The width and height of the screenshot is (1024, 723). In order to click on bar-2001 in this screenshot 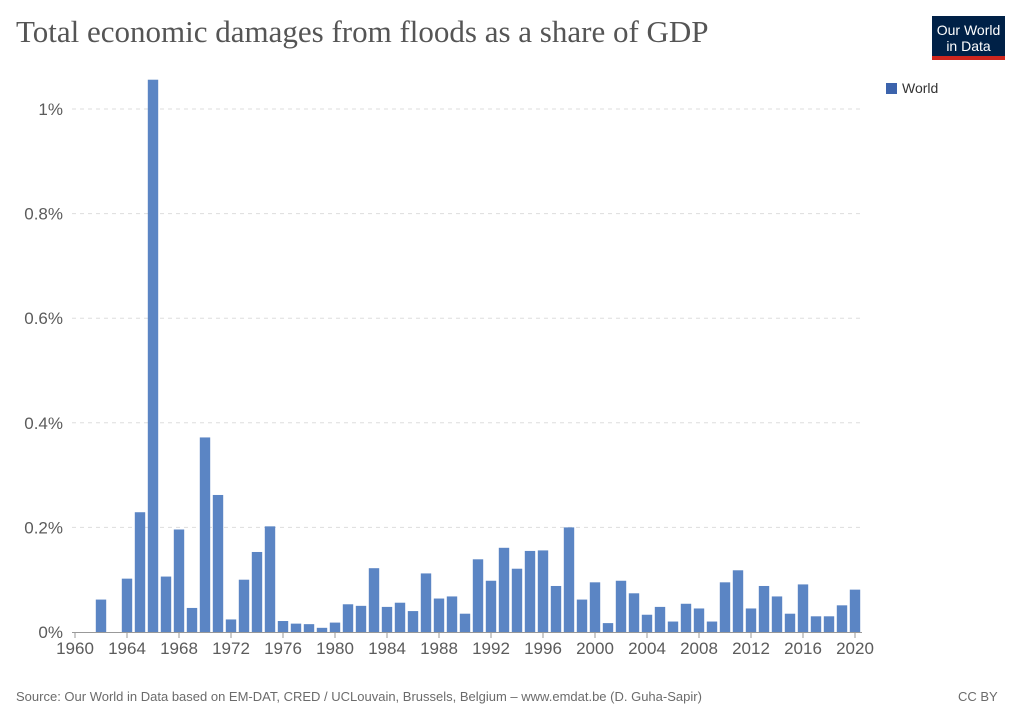, I will do `click(608, 627)`.